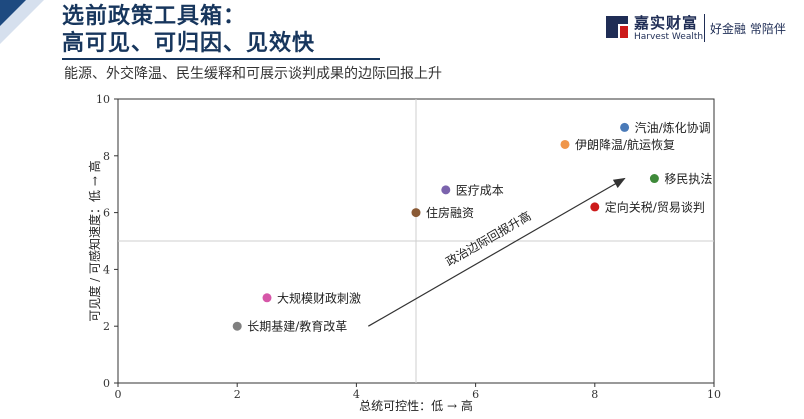  I want to click on data-point-label: 伊朗降温/航运恢复, so click(625, 144).